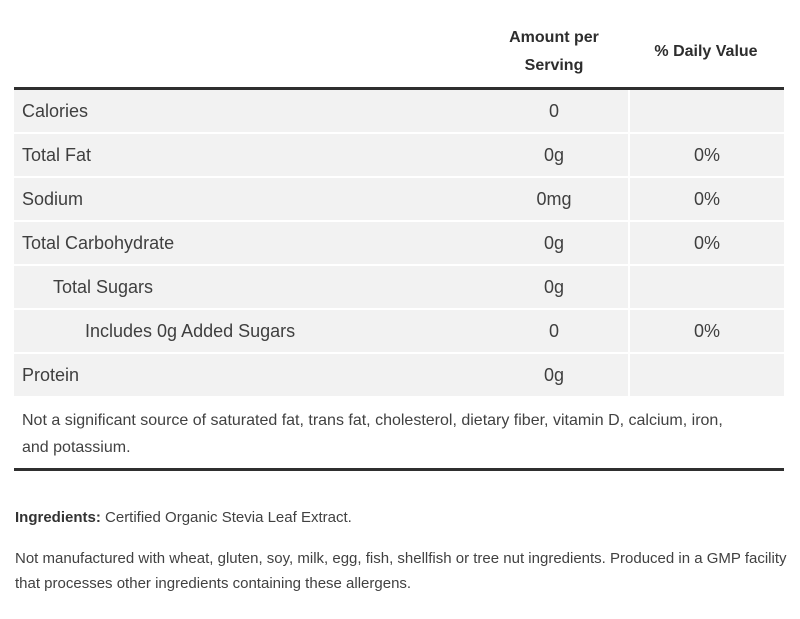 Image resolution: width=800 pixels, height=619 pixels. I want to click on column-header-amount: Amount per Serving, so click(554, 52).